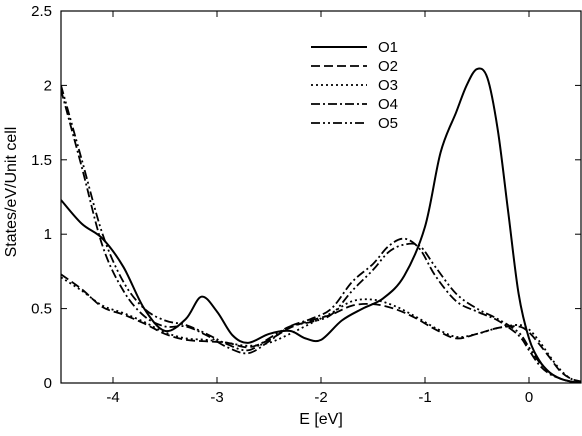 This screenshot has height=436, width=582. I want to click on legend-label-o2: O2, so click(388, 66).